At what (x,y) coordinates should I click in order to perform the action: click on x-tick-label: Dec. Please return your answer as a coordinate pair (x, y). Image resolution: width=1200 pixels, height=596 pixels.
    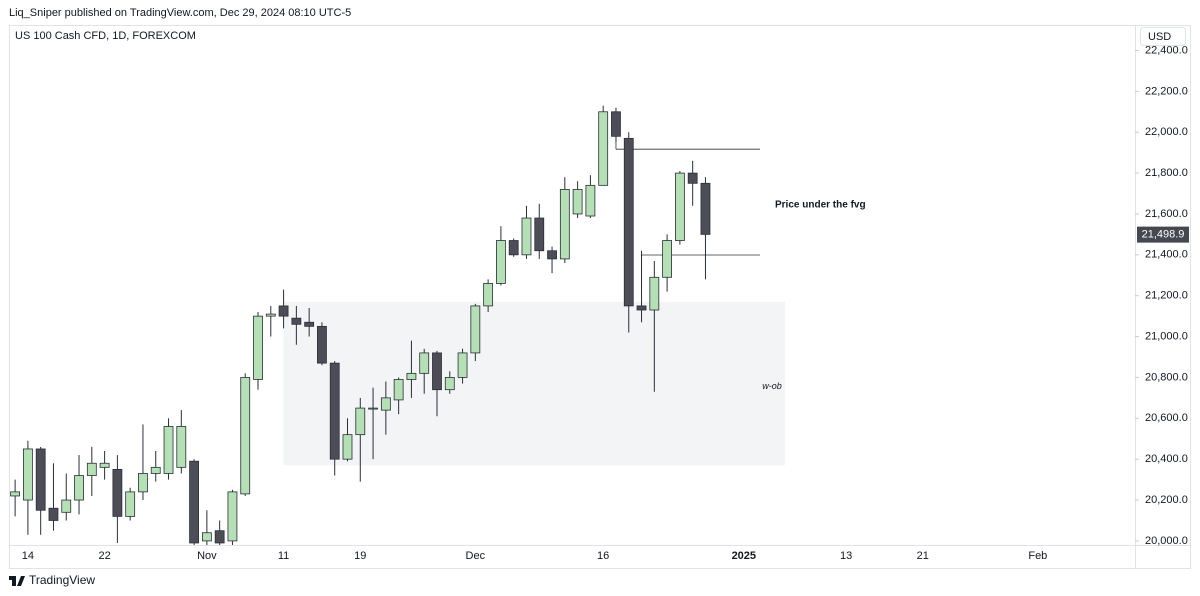
    Looking at the image, I should click on (476, 556).